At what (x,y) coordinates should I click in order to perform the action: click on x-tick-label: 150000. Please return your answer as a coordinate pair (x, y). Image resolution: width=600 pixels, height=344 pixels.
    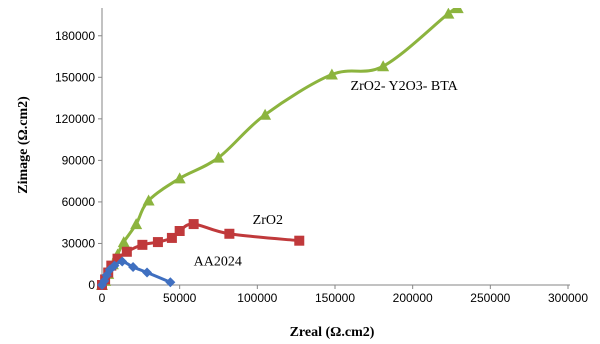
    Looking at the image, I should click on (335, 298).